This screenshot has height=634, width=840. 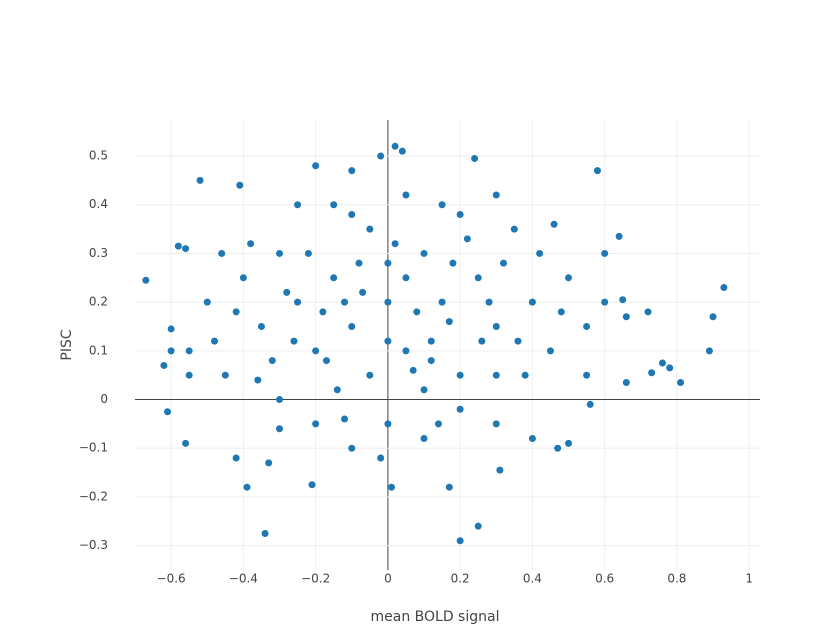 What do you see at coordinates (93, 448) in the screenshot?
I see `y-tick-label: −0.1` at bounding box center [93, 448].